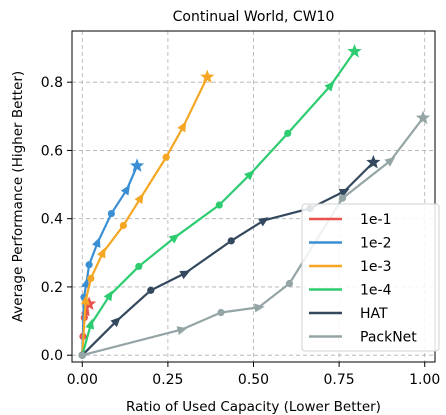 Image resolution: width=446 pixels, height=415 pixels. I want to click on x-tick-label: 0.25, so click(167, 380).